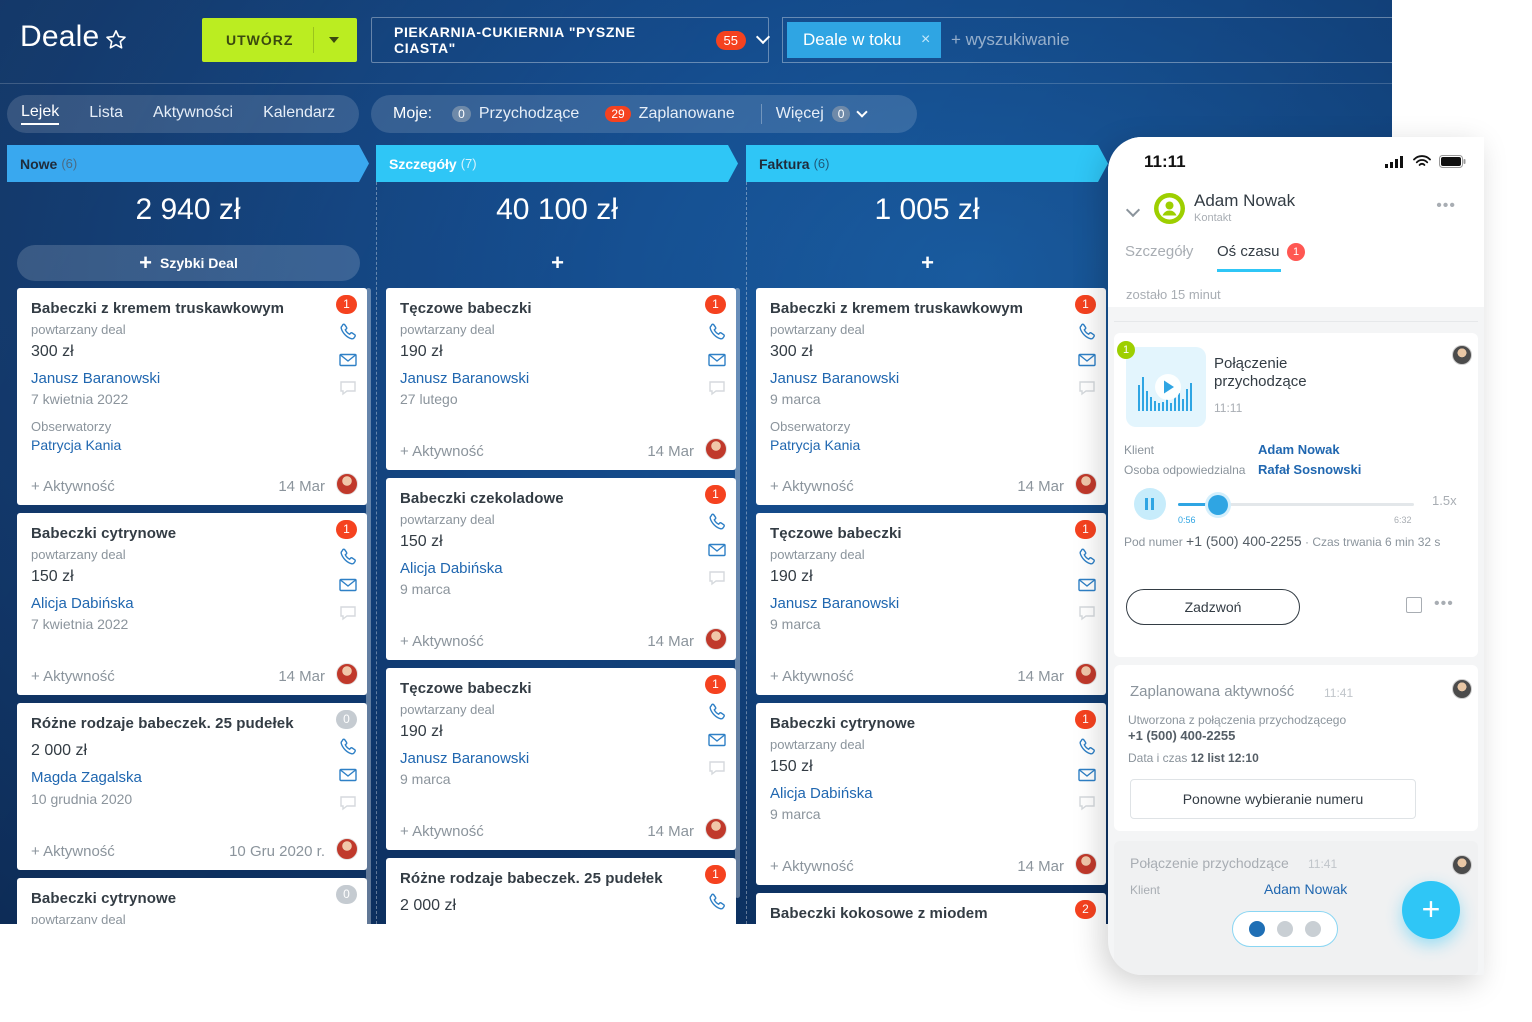  I want to click on responsible-link: Rafał Sosnowski, so click(1310, 469).